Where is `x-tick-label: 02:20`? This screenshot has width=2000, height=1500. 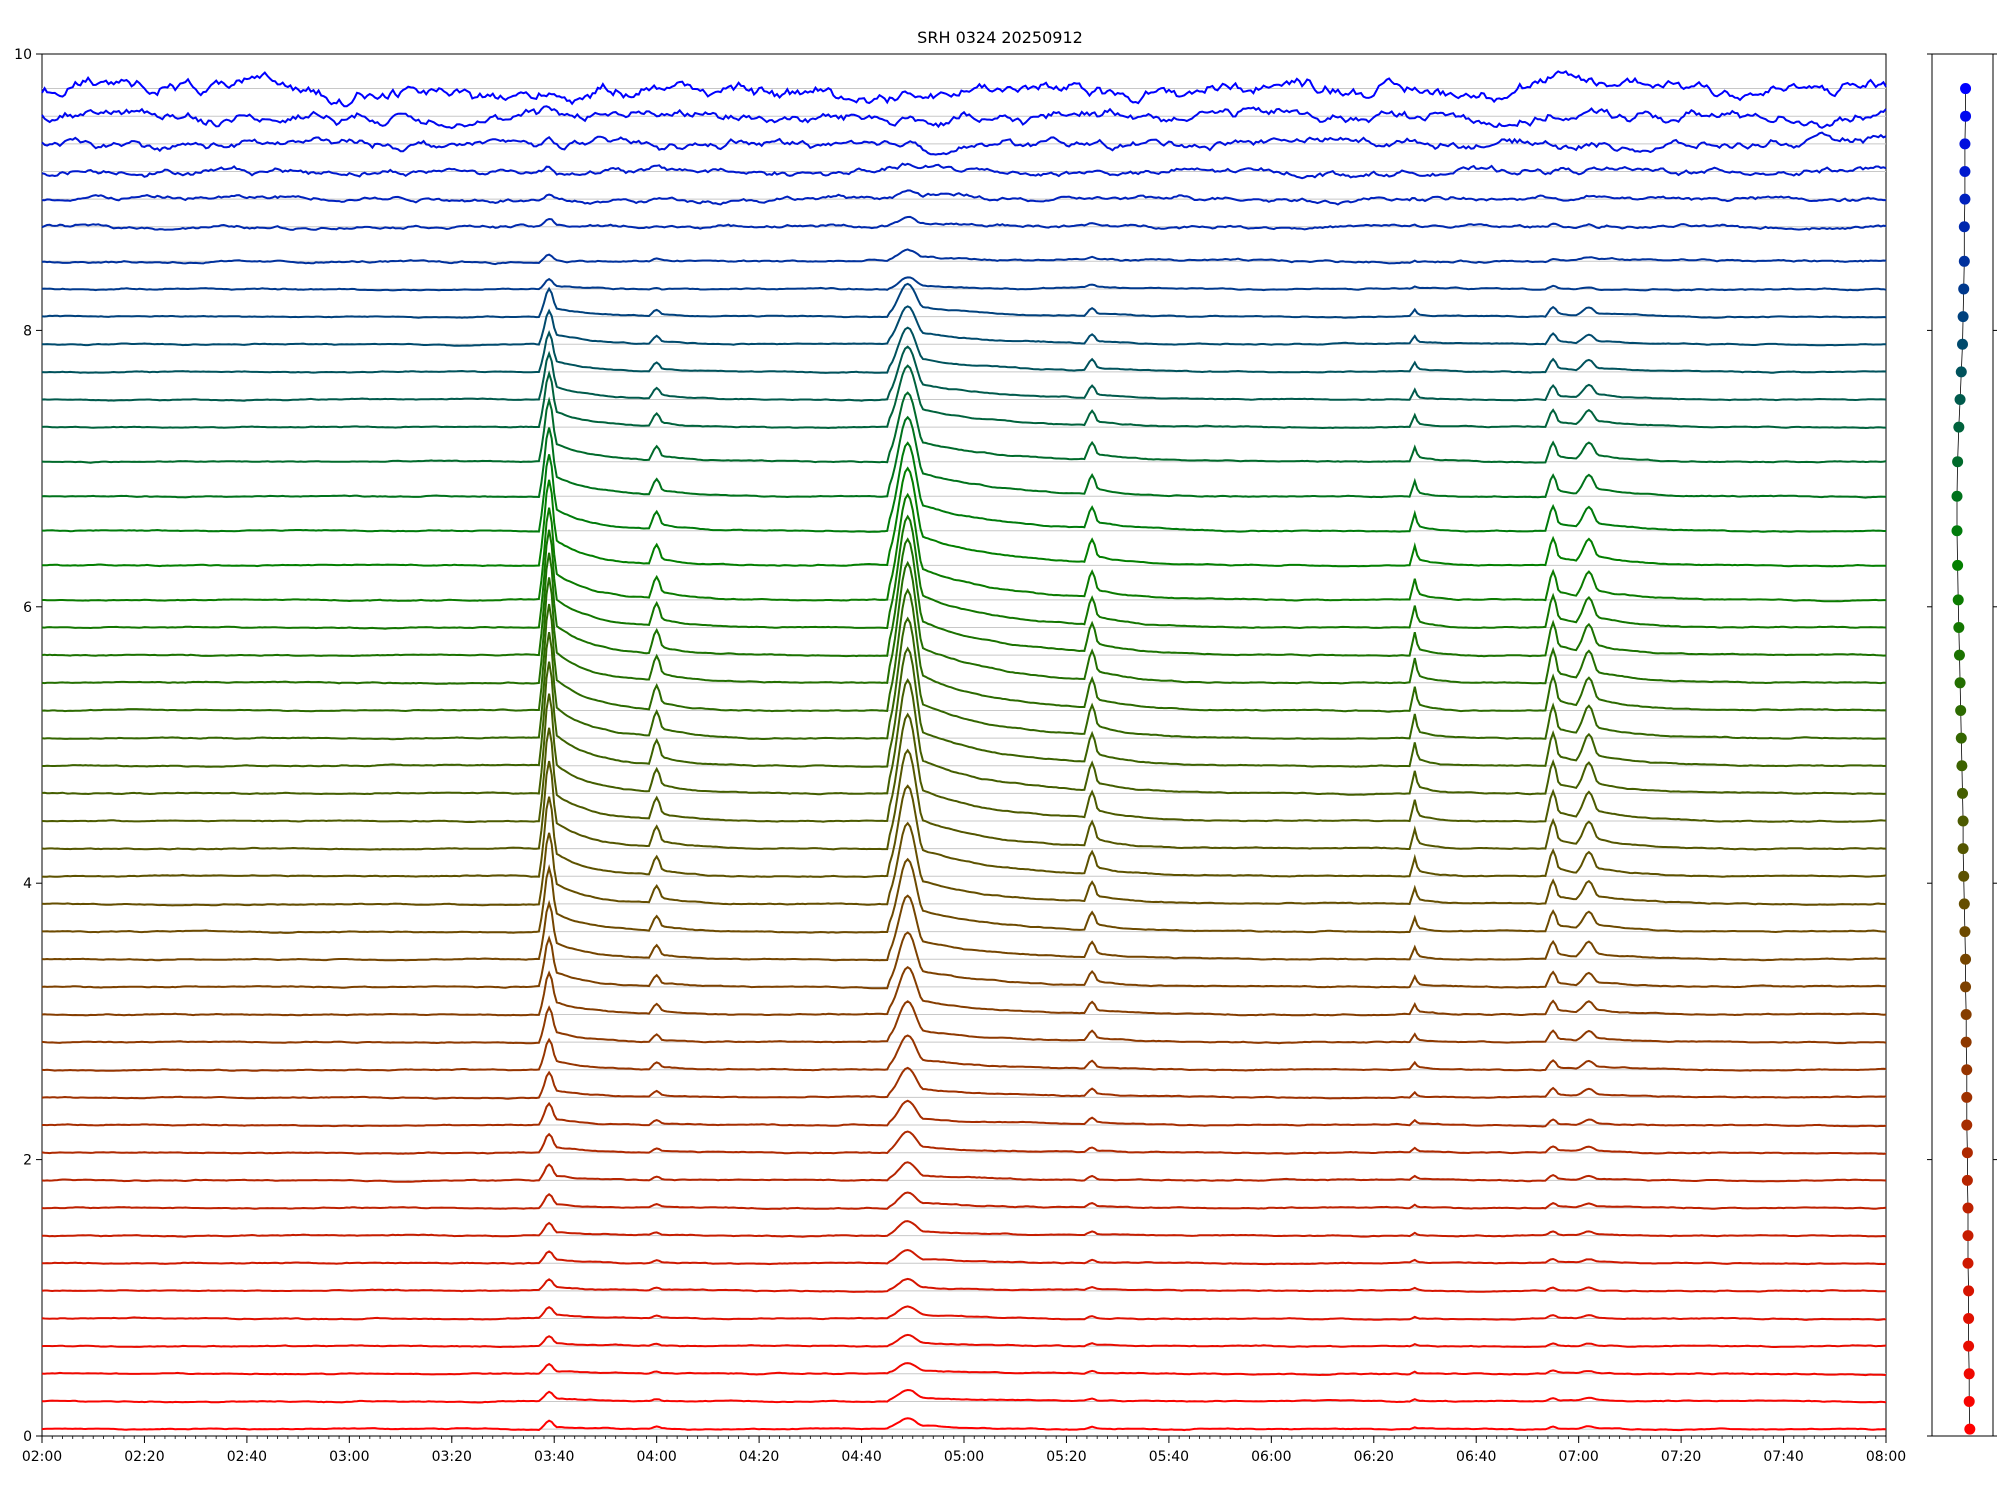
x-tick-label: 02:20 is located at coordinates (144, 1457).